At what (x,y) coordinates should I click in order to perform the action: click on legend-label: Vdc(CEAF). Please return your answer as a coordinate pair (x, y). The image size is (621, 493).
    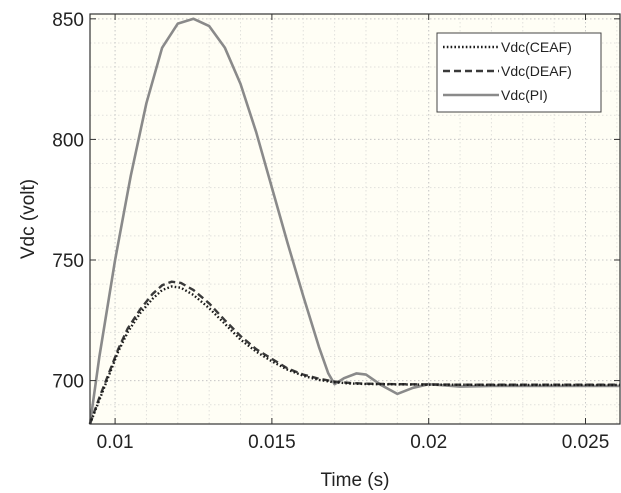
    Looking at the image, I should click on (536, 47).